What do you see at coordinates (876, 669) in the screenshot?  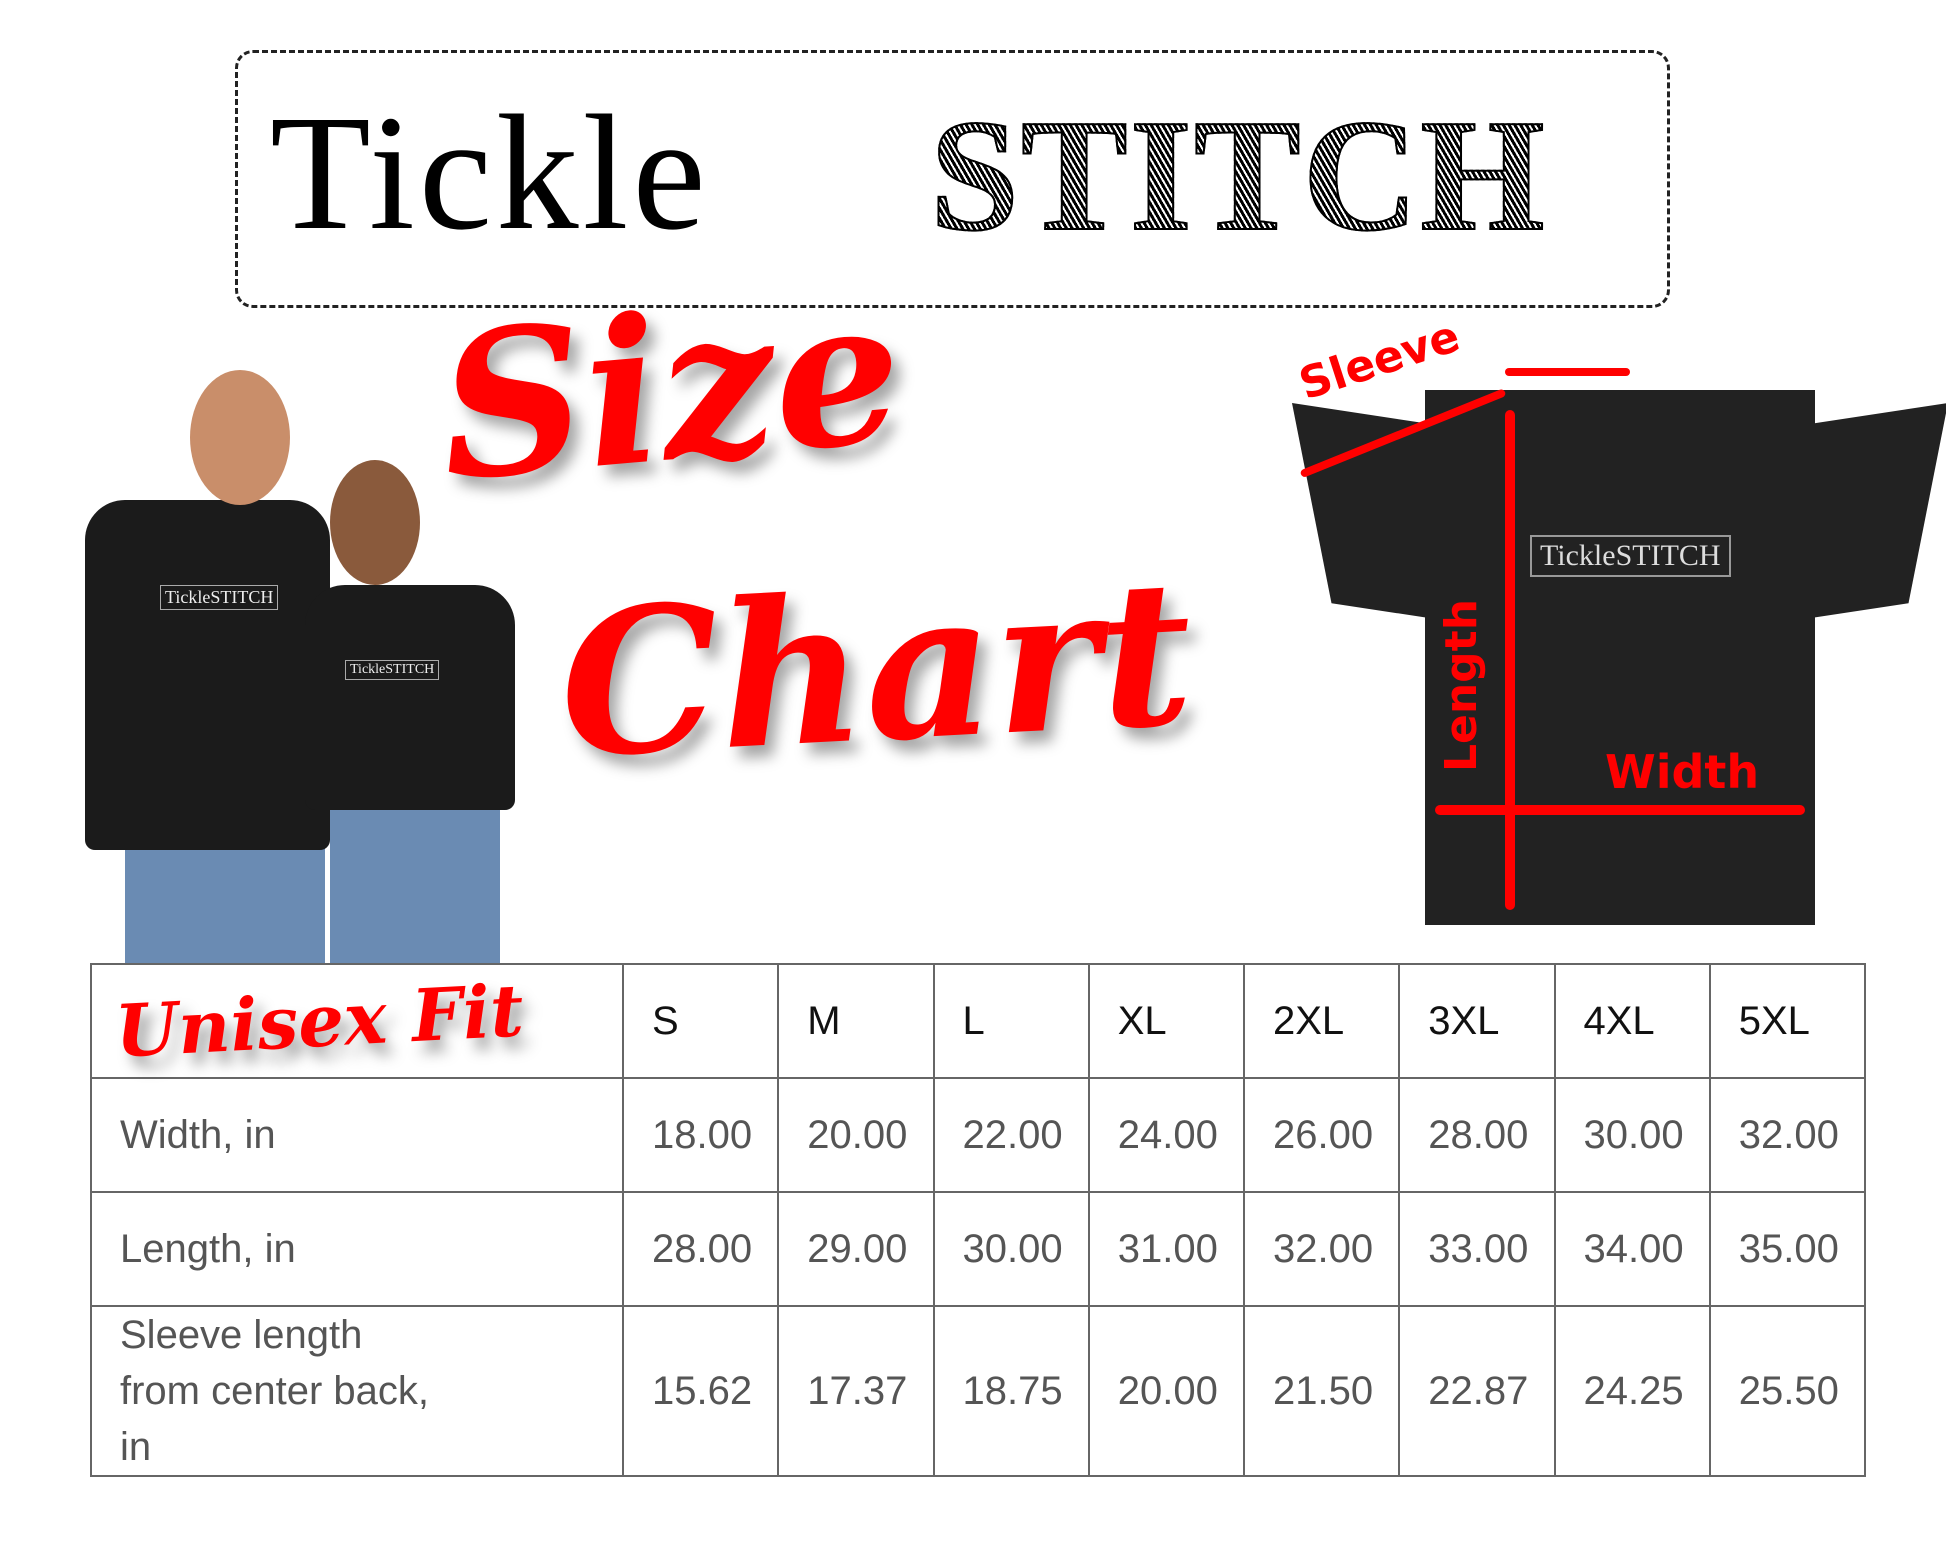 I see `chart-heading: Chart` at bounding box center [876, 669].